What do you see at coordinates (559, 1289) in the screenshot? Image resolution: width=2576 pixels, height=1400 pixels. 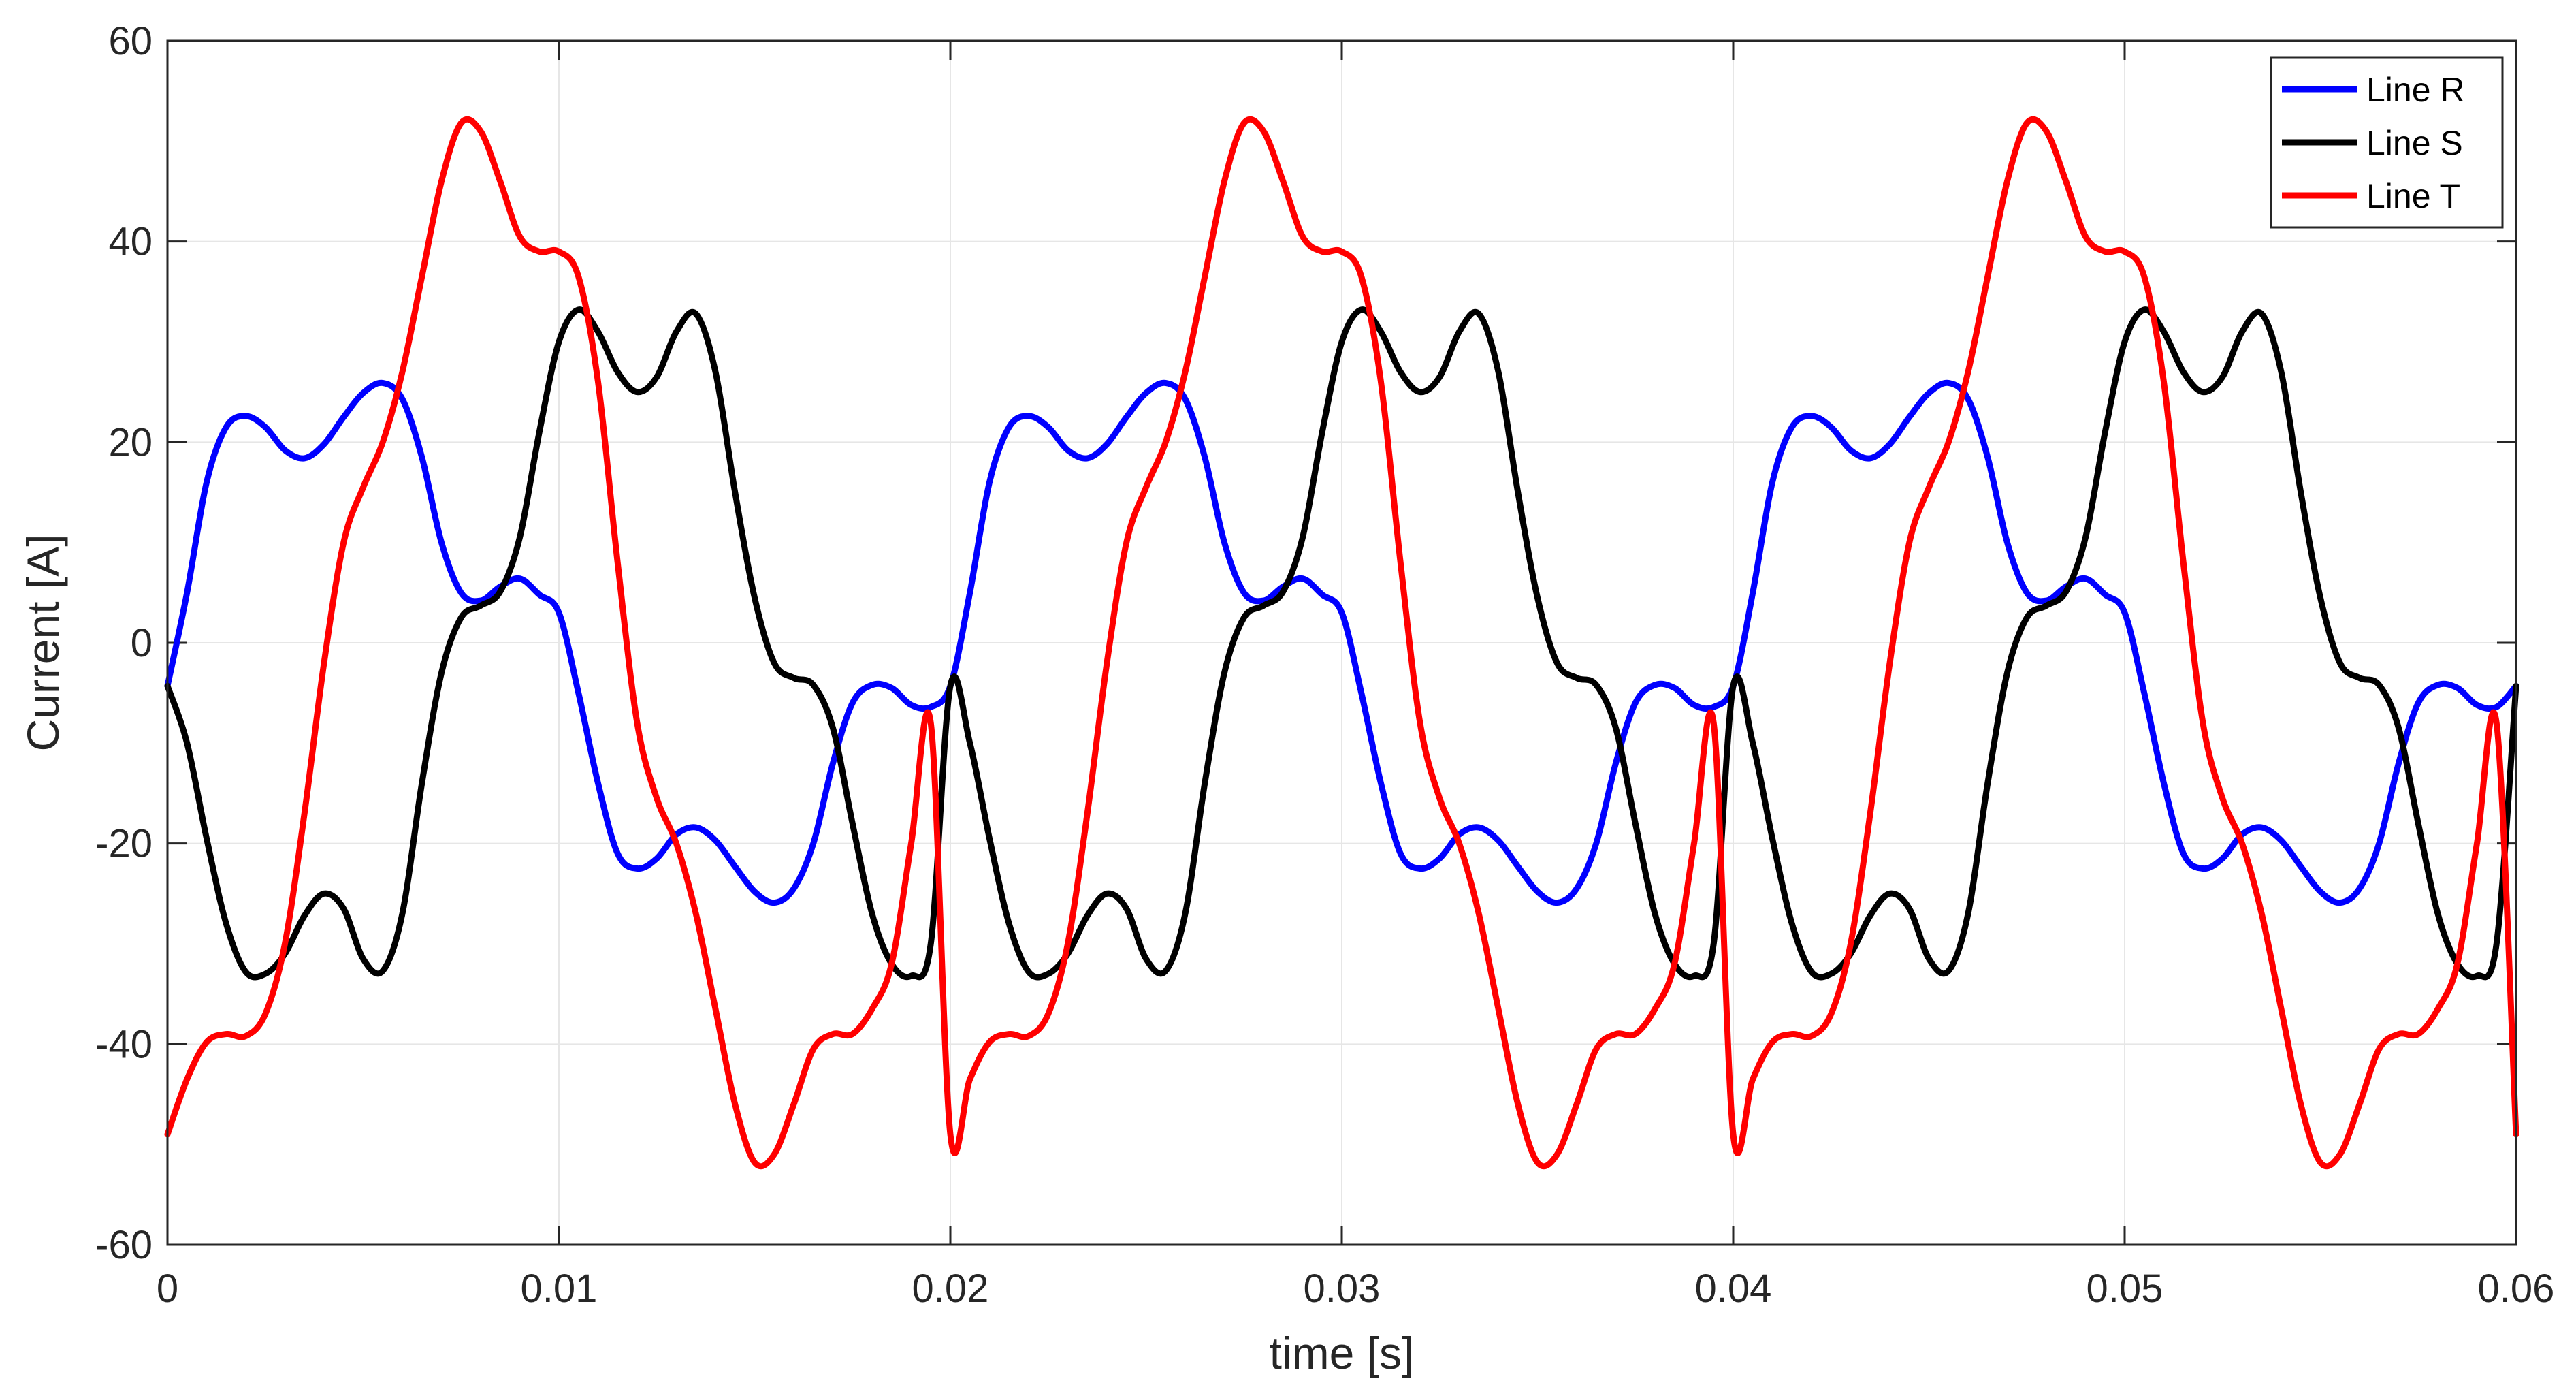 I see `x-tick-label: 0.01` at bounding box center [559, 1289].